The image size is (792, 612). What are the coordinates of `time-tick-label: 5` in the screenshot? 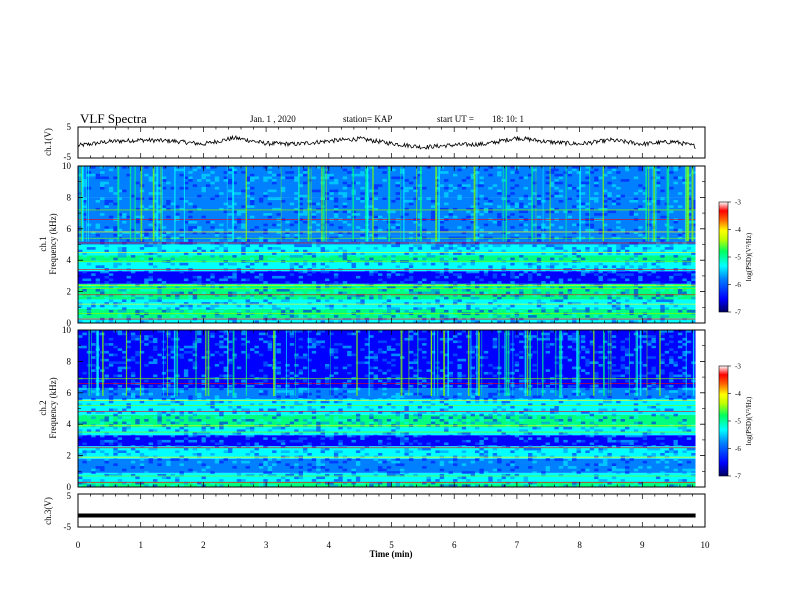 It's located at (391, 545).